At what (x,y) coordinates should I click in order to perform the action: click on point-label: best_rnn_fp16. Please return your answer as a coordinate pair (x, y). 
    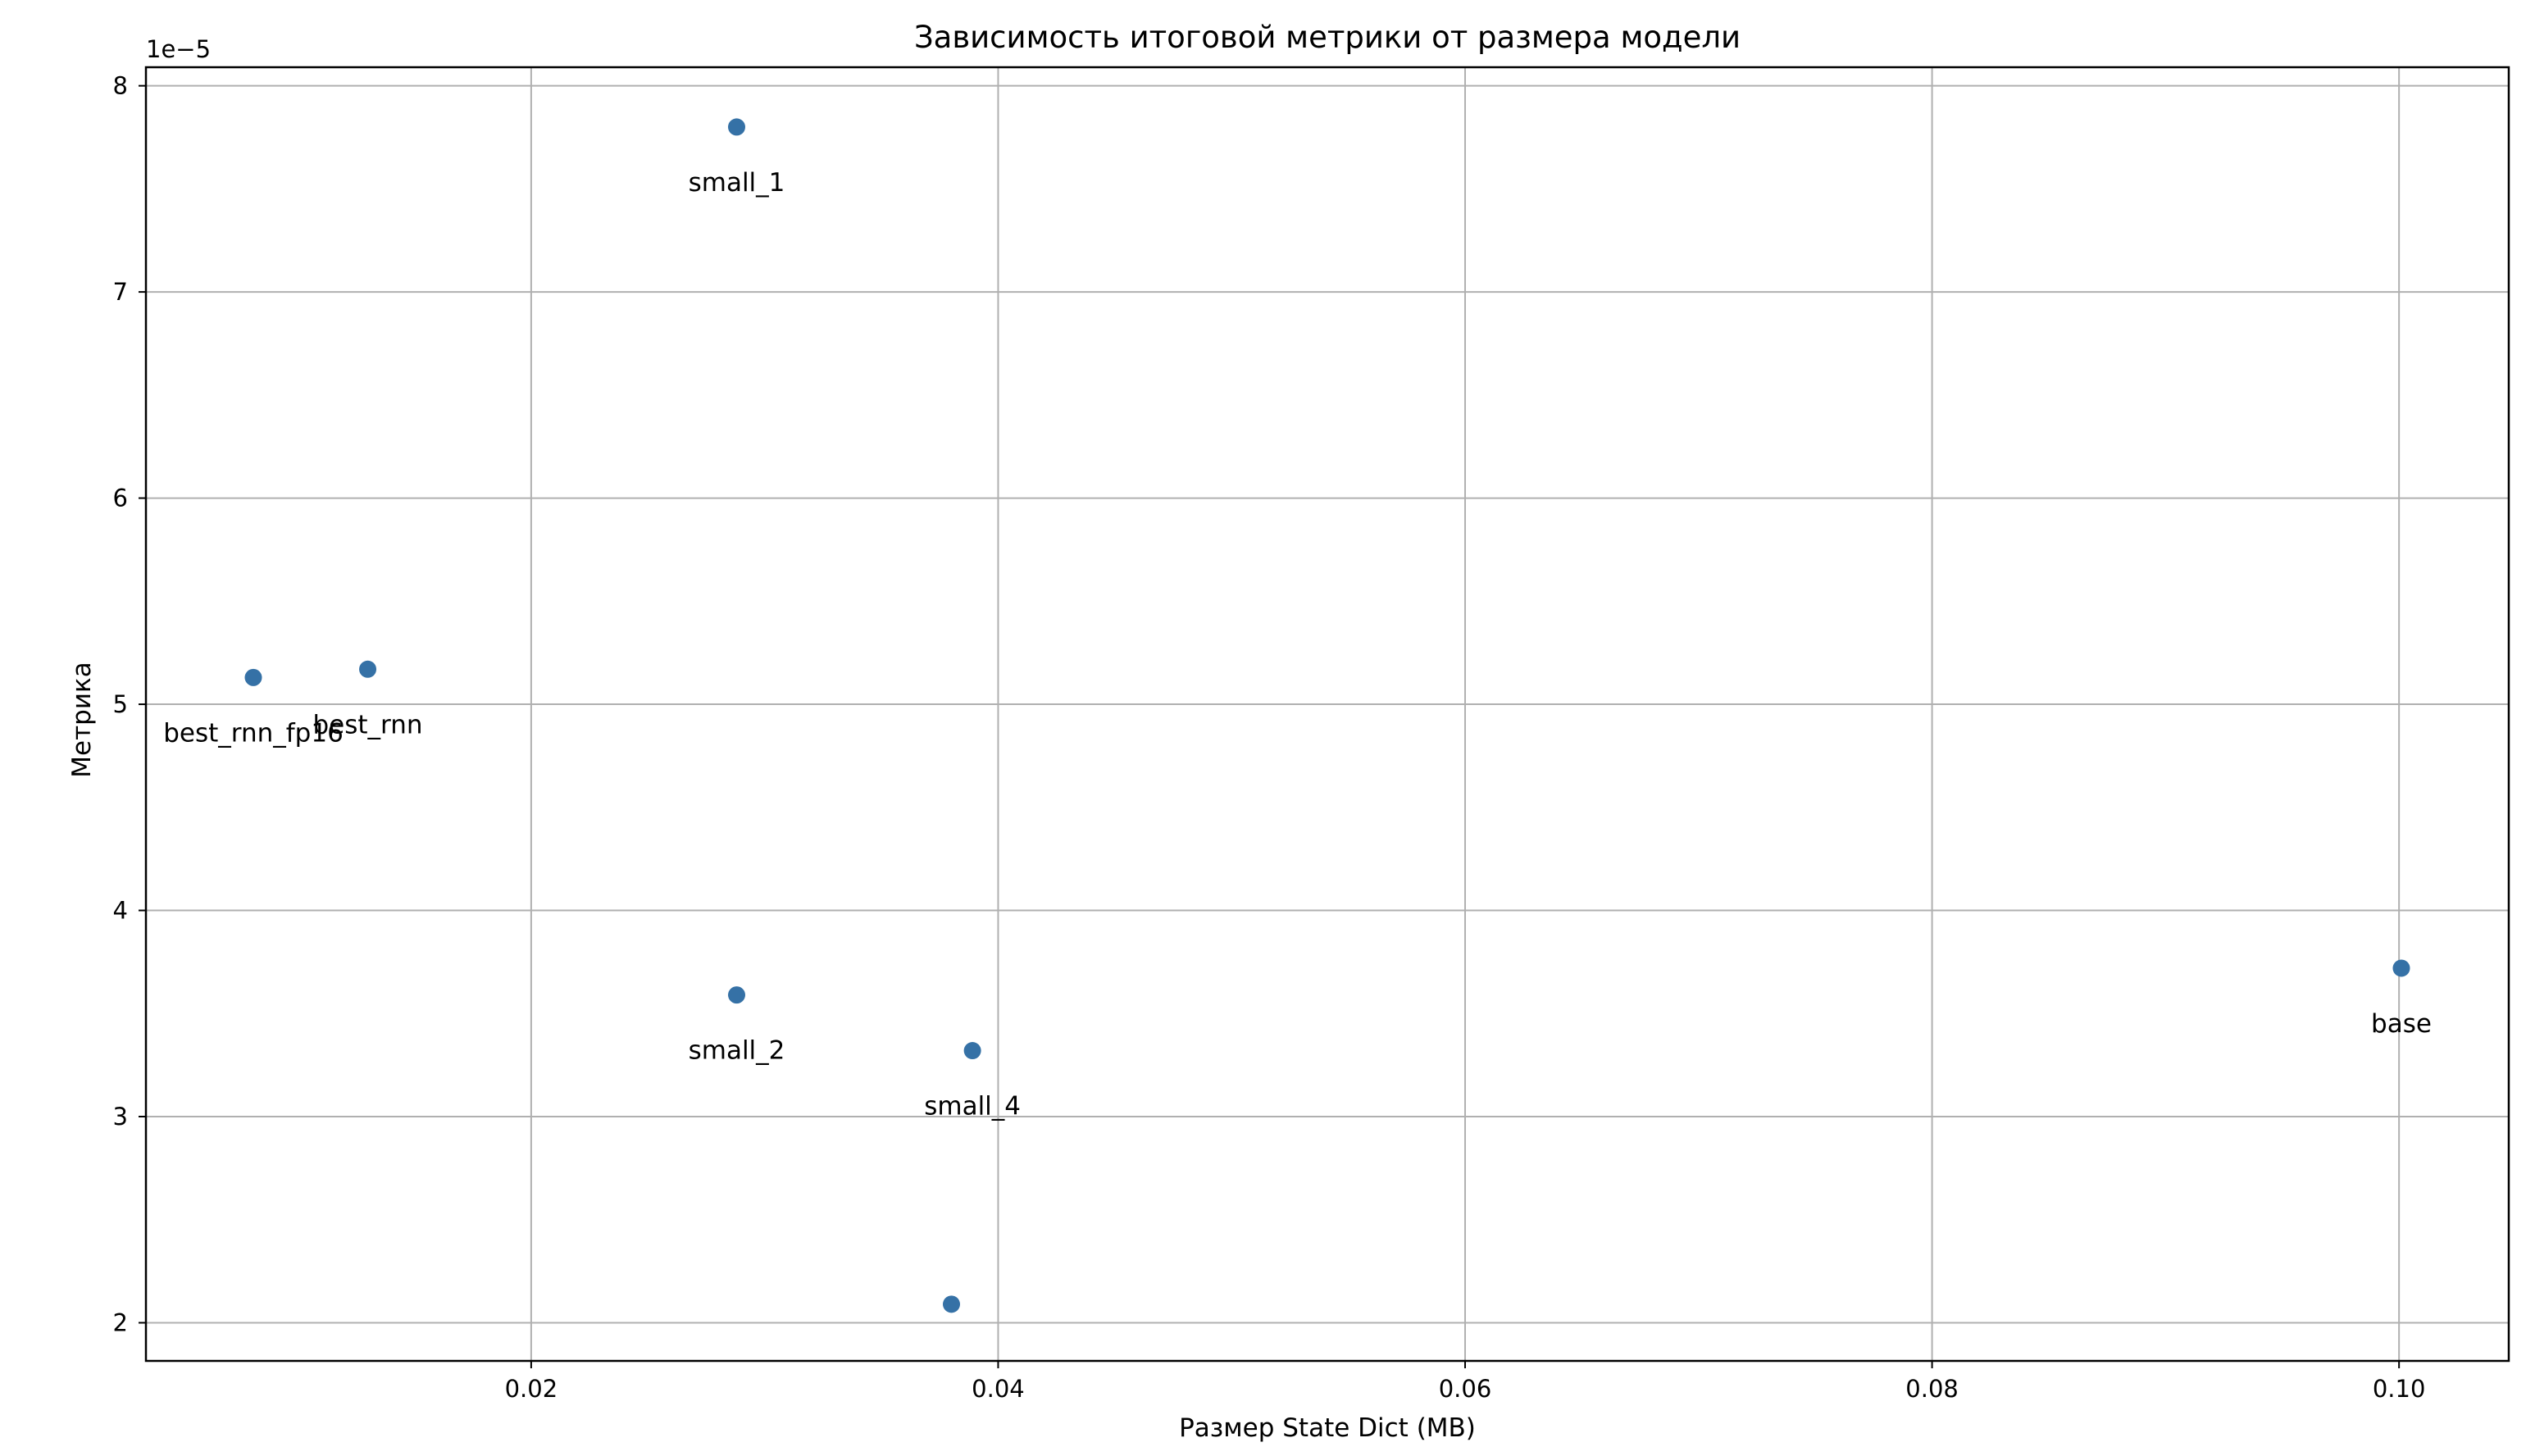
    Looking at the image, I should click on (253, 733).